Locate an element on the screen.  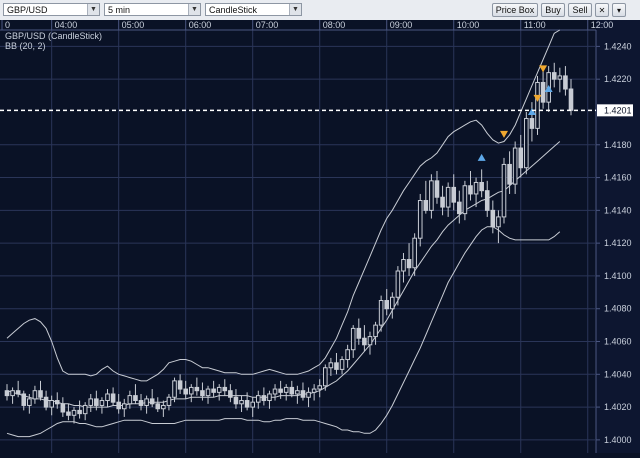
price-tick-label: 1.4100 is located at coordinates (618, 276).